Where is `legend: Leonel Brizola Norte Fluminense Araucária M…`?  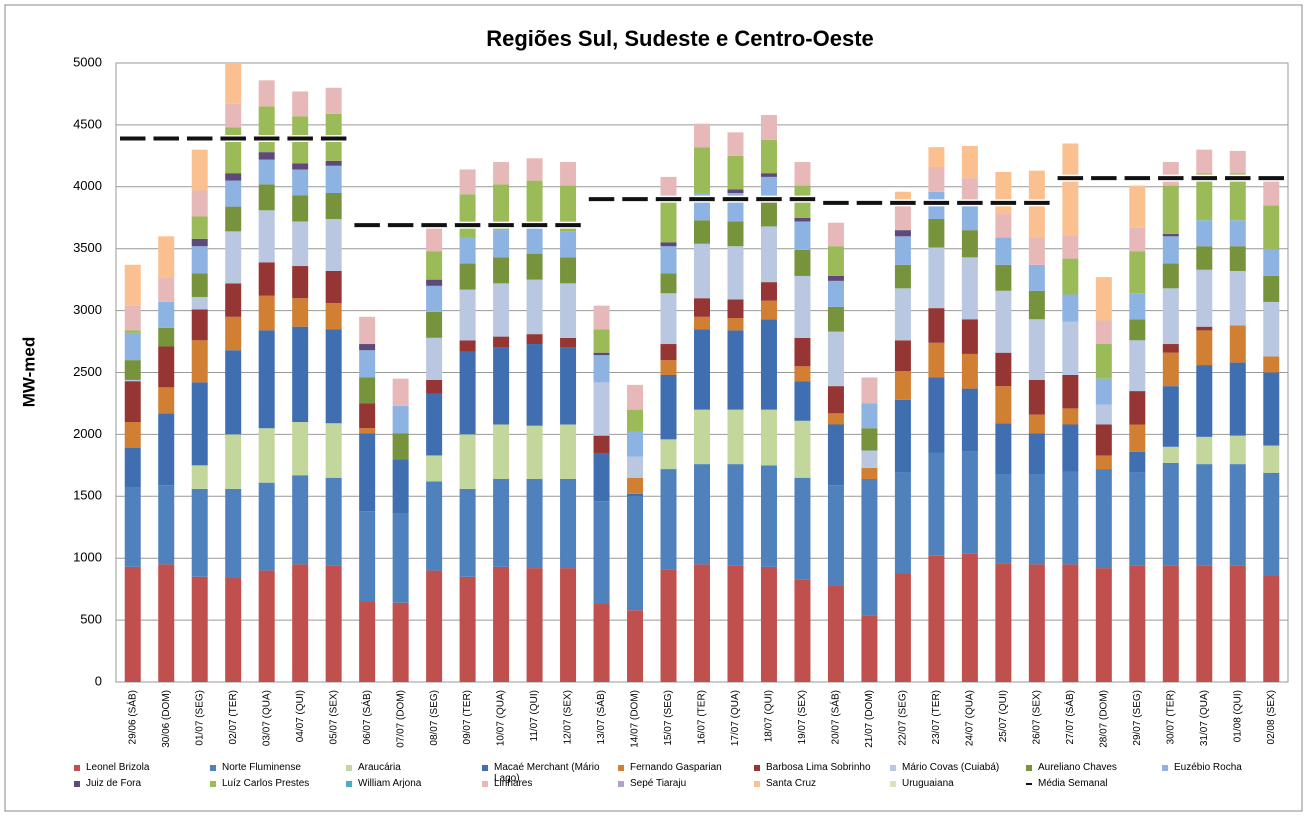 legend: Leonel Brizola Norte Fluminense Araucária M… is located at coordinates (687, 778).